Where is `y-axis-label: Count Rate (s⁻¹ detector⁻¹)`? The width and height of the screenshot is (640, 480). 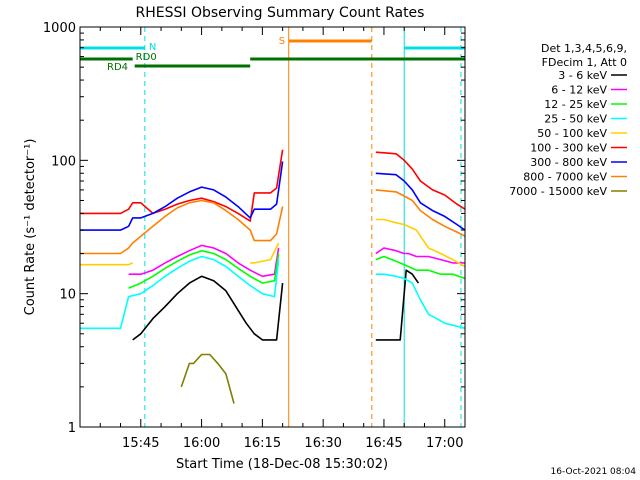 y-axis-label: Count Rate (s⁻¹ detector⁻¹) is located at coordinates (30, 227).